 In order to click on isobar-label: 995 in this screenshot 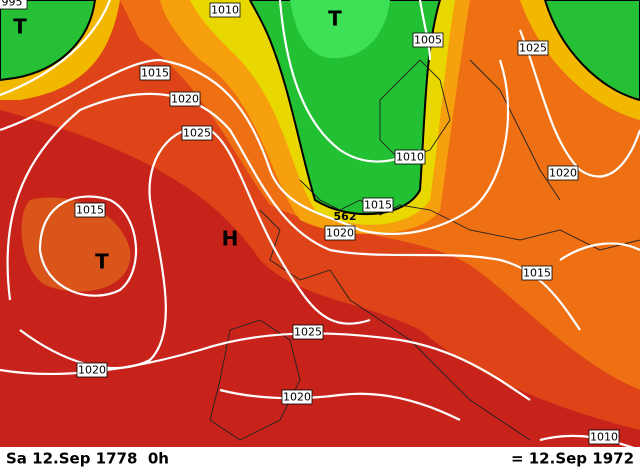, I will do `click(14, 5)`.